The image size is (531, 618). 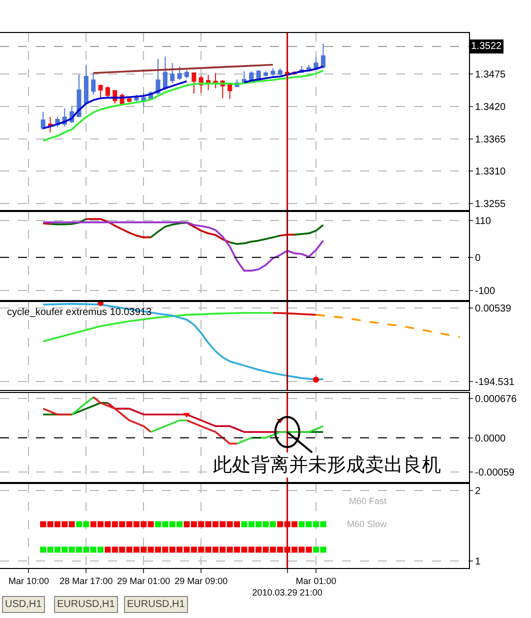 What do you see at coordinates (143, 581) in the screenshot?
I see `x-tick-label: 29 Mar 01:00` at bounding box center [143, 581].